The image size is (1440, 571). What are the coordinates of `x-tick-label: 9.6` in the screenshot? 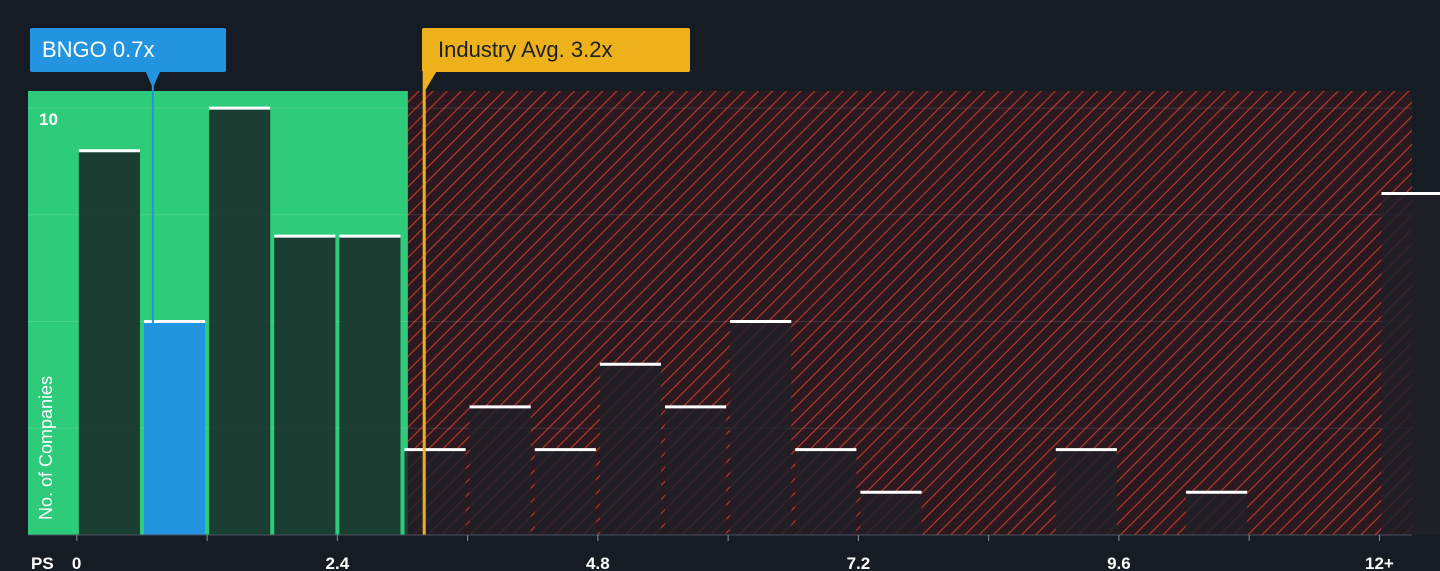 It's located at (1119, 562).